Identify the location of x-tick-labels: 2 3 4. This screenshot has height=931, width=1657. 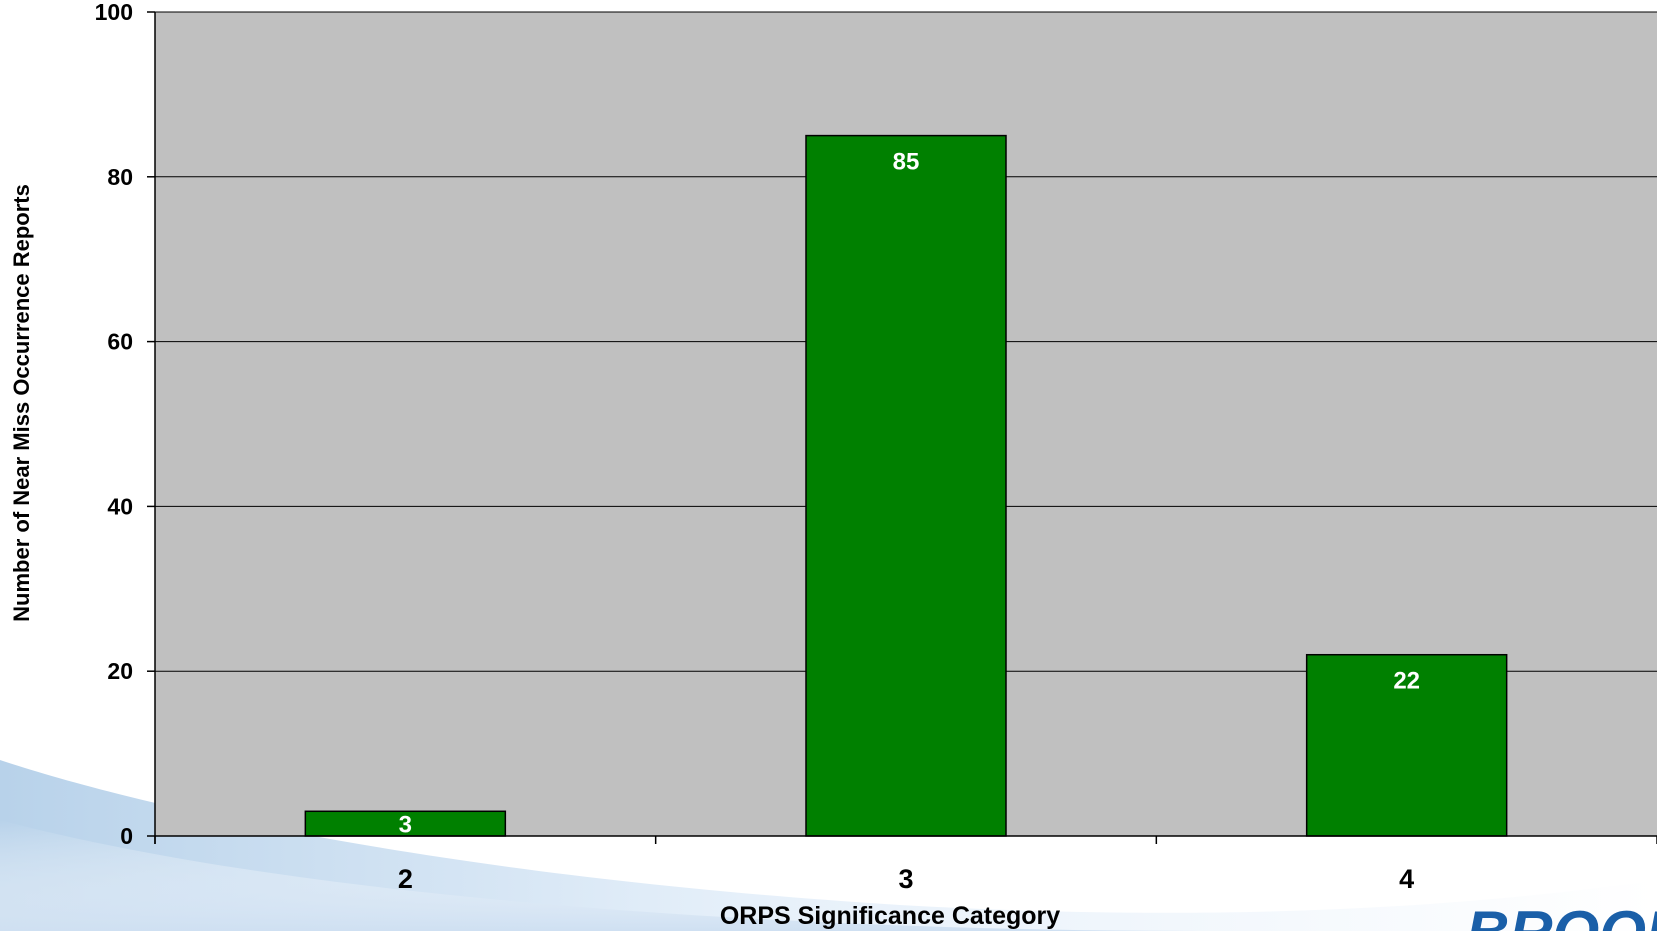
(906, 879).